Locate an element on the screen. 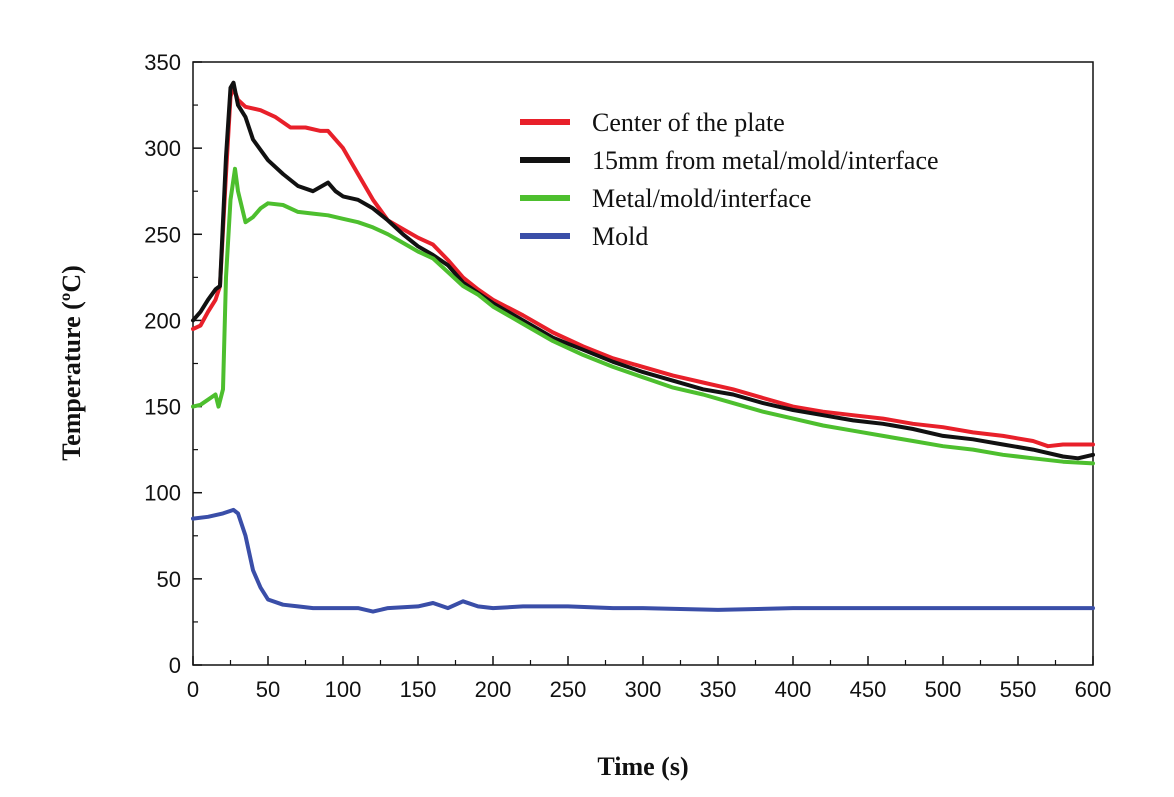 The image size is (1174, 797). x-tick-label: 600 is located at coordinates (1093, 689).